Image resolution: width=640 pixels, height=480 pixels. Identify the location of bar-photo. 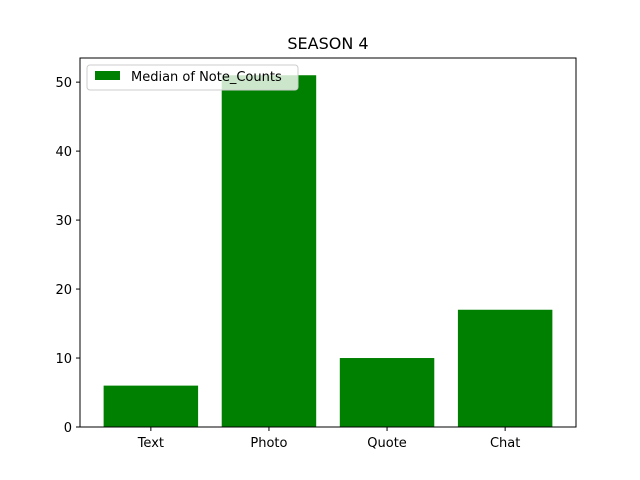
(269, 251).